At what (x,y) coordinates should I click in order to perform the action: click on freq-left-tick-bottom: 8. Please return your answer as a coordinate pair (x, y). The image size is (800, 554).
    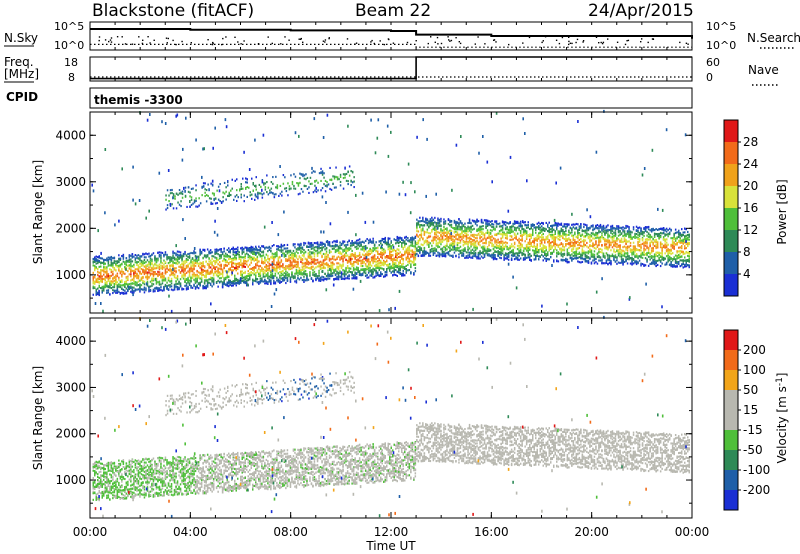
    Looking at the image, I should click on (71, 77).